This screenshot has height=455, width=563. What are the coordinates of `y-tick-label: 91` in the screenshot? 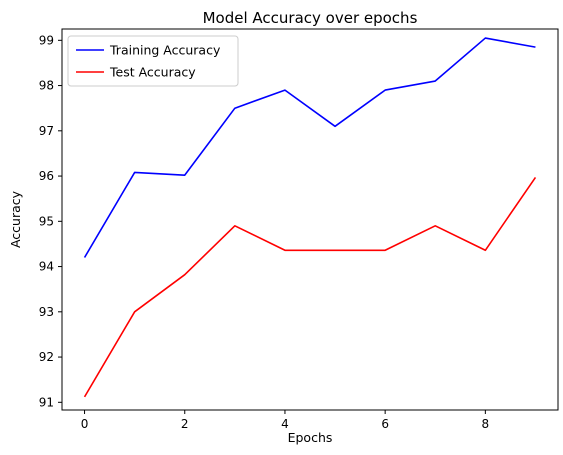 It's located at (46, 402).